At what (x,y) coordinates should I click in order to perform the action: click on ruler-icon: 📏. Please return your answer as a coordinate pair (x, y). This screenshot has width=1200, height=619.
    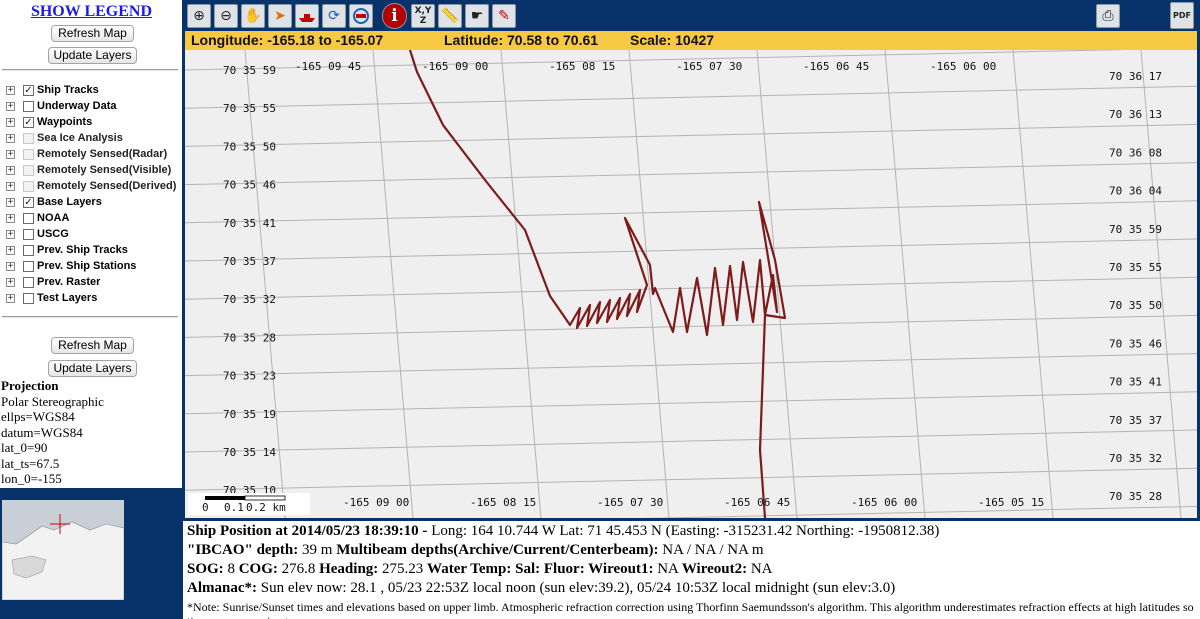
    Looking at the image, I should click on (450, 16).